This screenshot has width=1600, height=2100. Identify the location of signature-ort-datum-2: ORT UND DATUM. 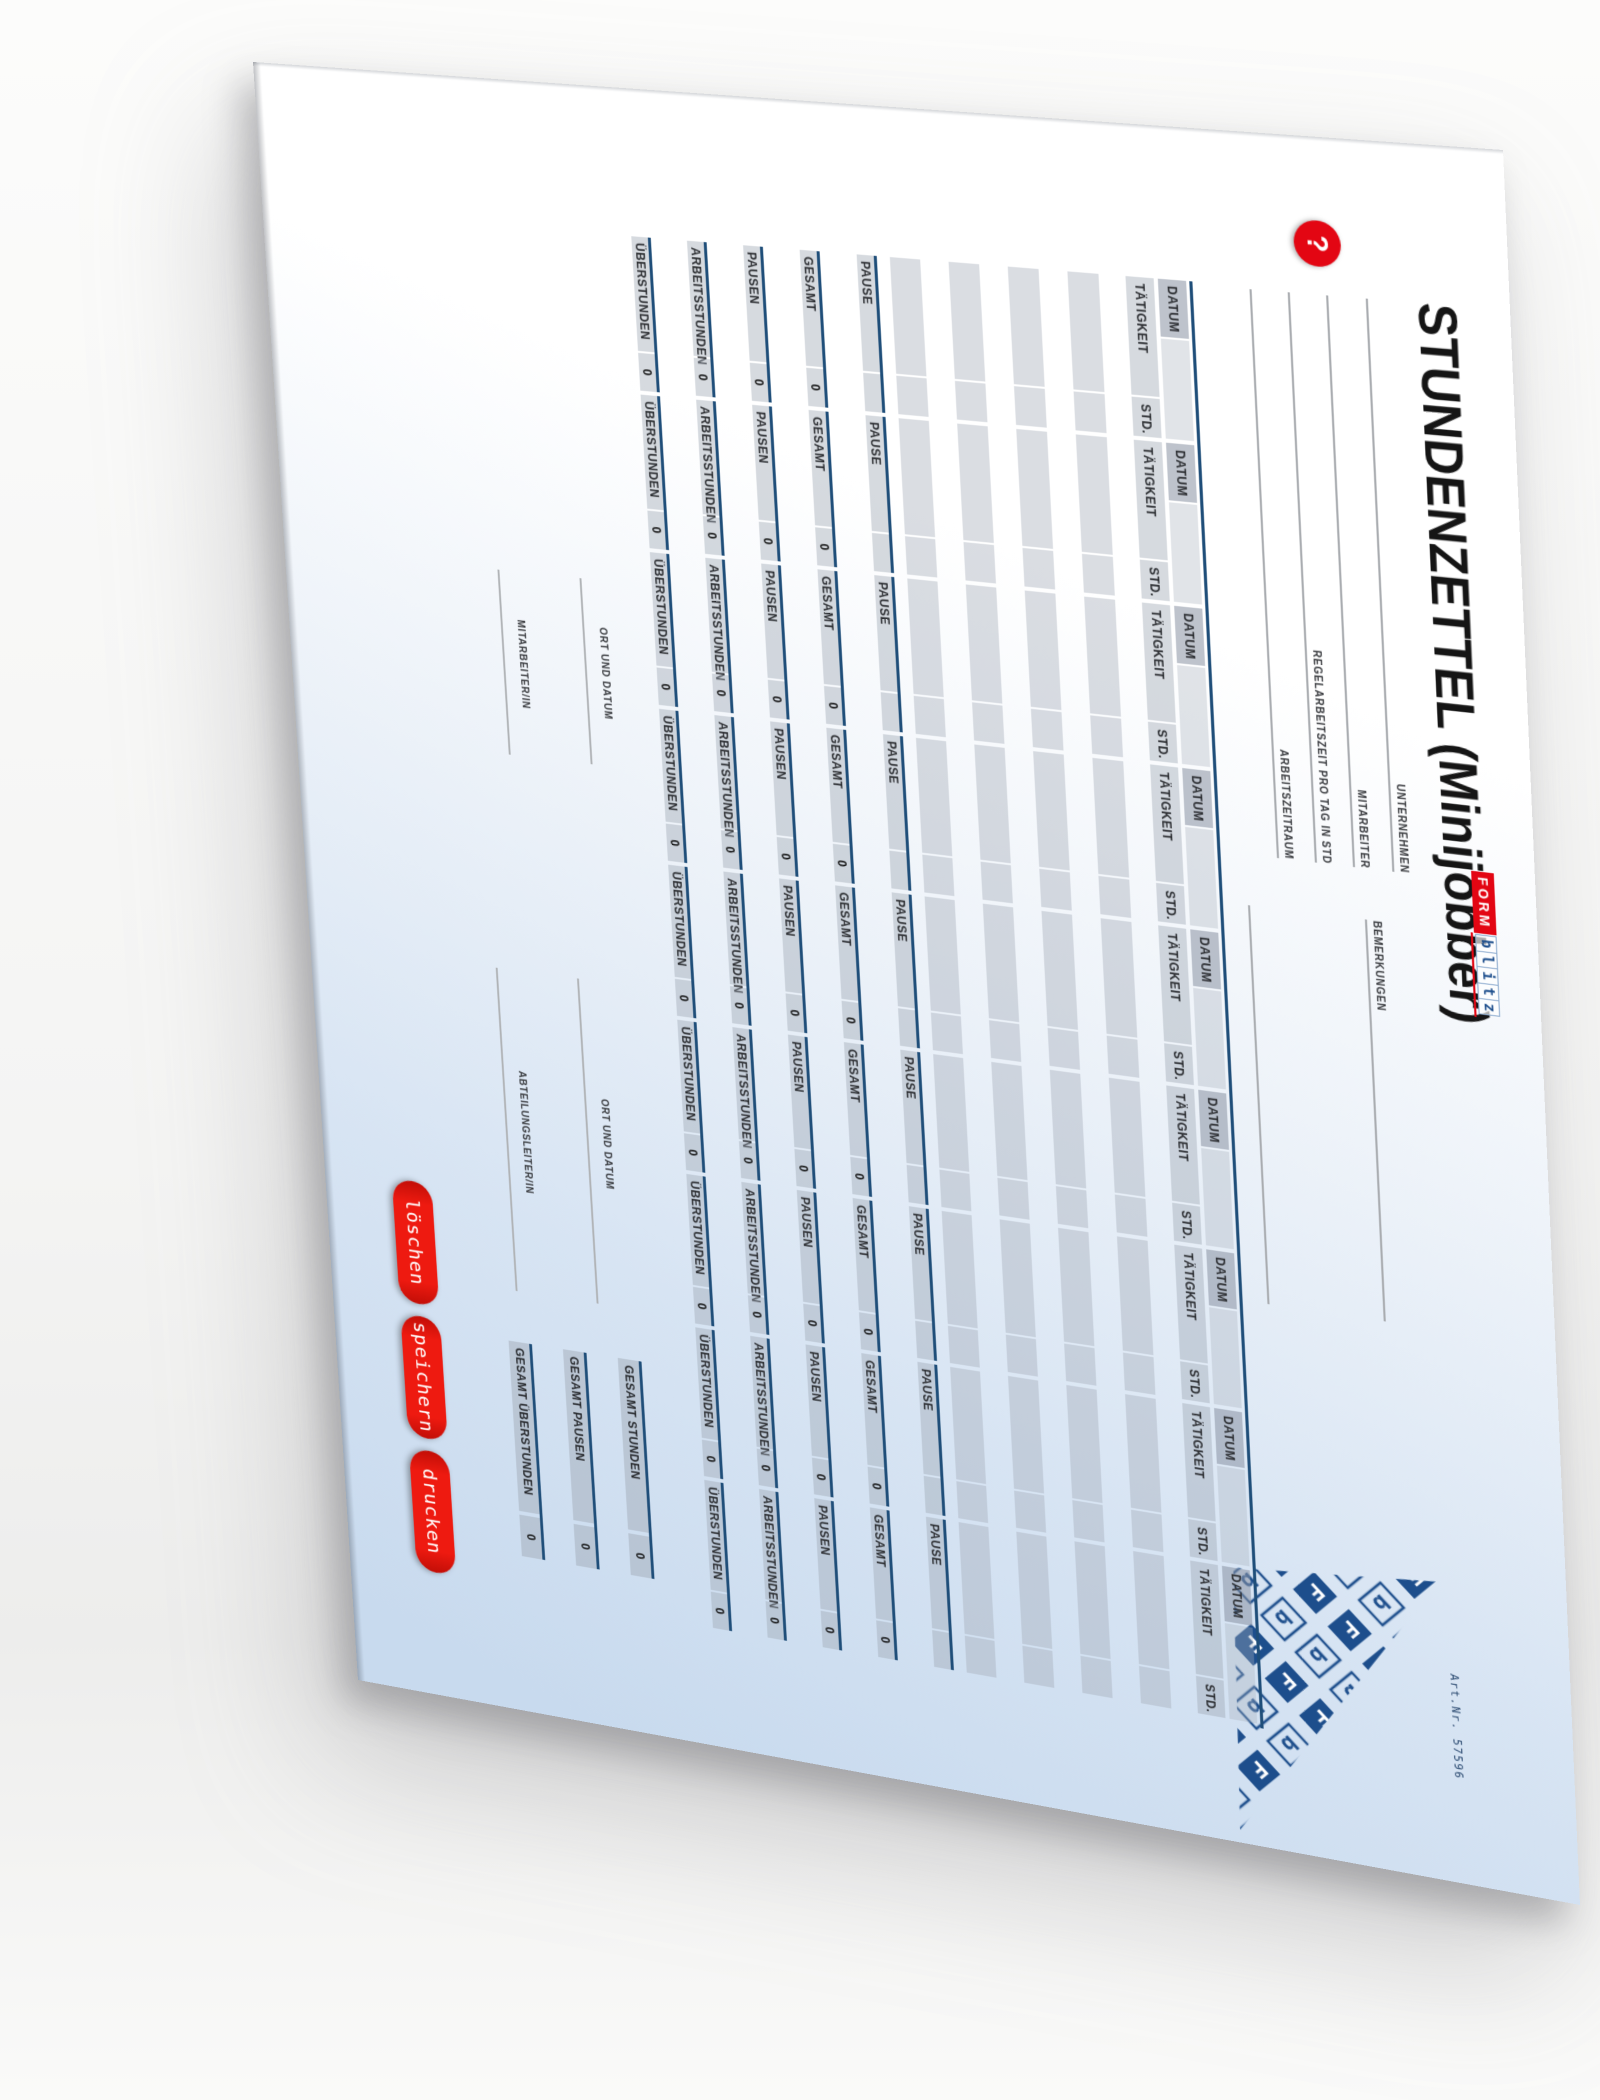
(599, 1143).